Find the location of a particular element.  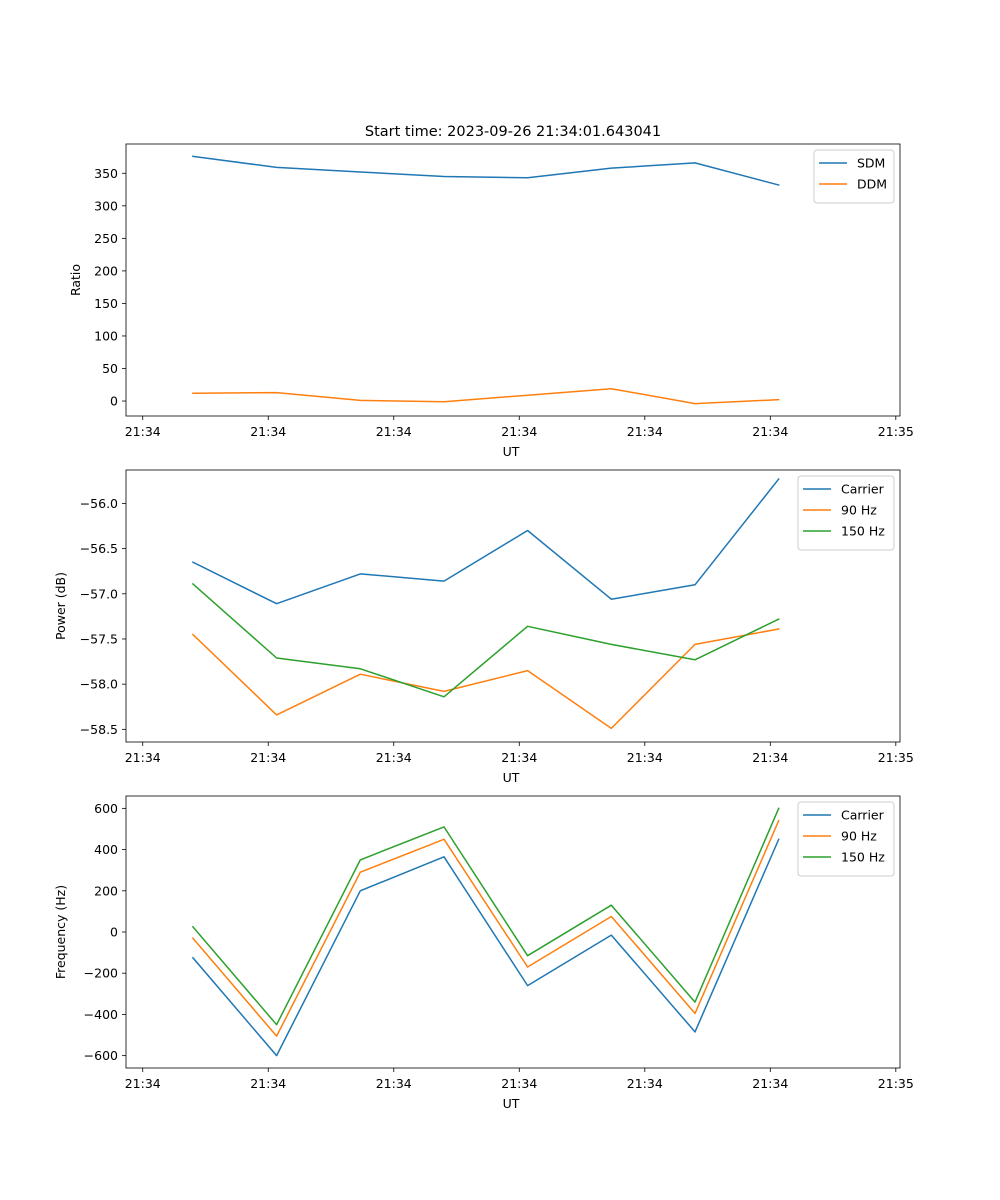

legend-label: SDM is located at coordinates (871, 163).